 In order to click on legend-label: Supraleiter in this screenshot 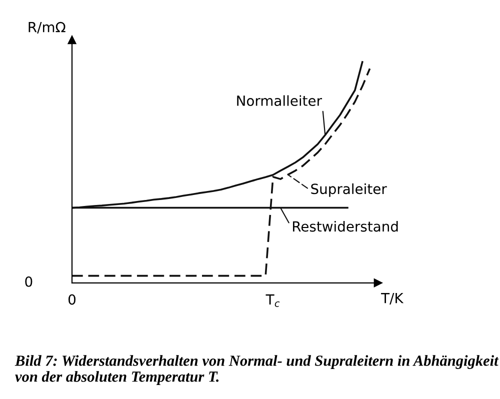, I will do `click(349, 190)`.